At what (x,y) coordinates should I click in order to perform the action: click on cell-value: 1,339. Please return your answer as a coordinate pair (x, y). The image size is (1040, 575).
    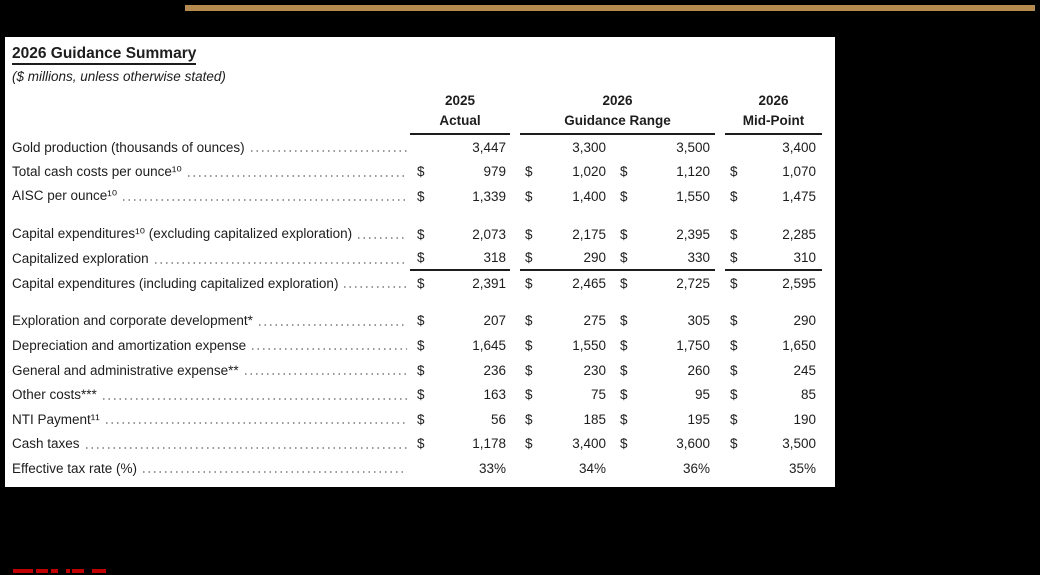
    Looking at the image, I should click on (489, 196).